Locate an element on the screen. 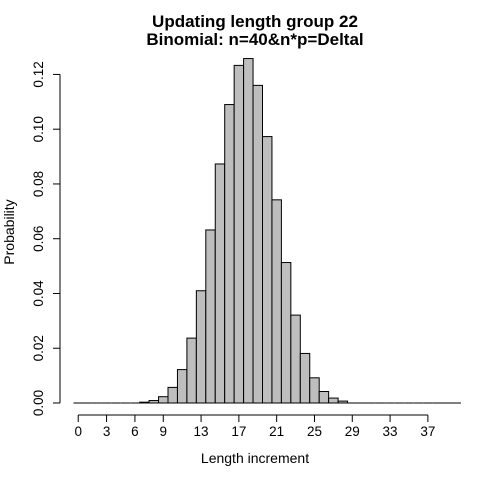  x-tick-label: 13 is located at coordinates (201, 431).